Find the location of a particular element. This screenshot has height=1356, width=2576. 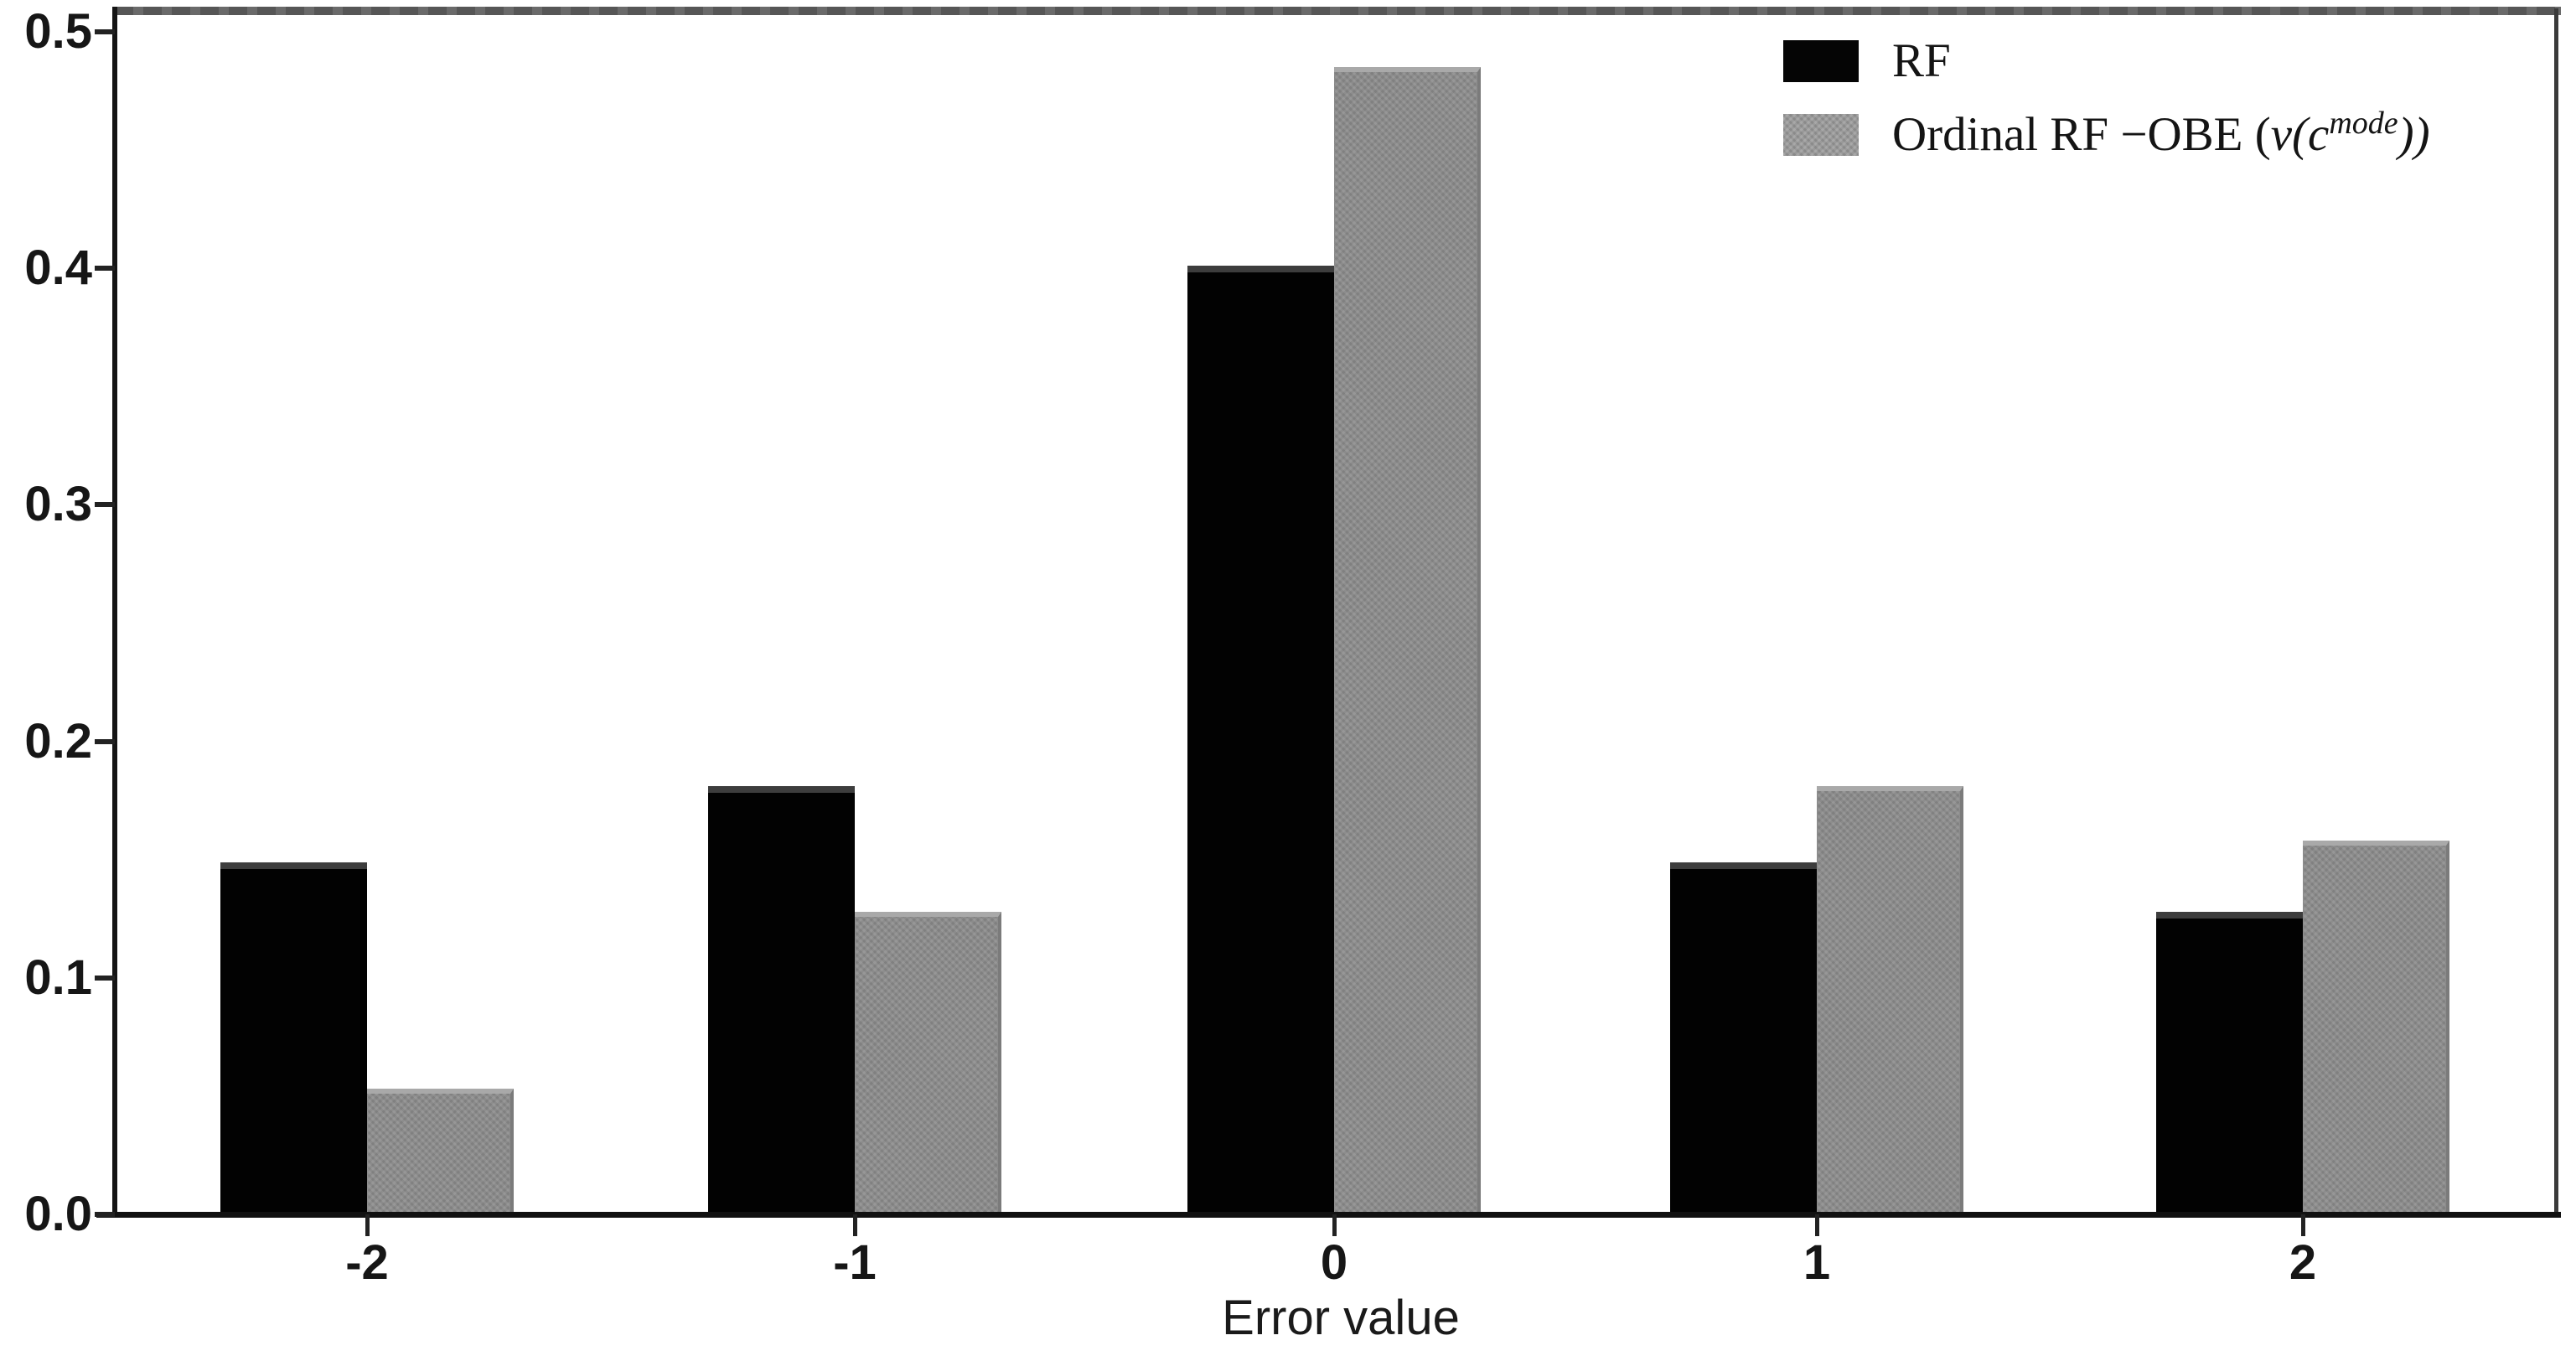

bar-rf--1 is located at coordinates (781, 1000).